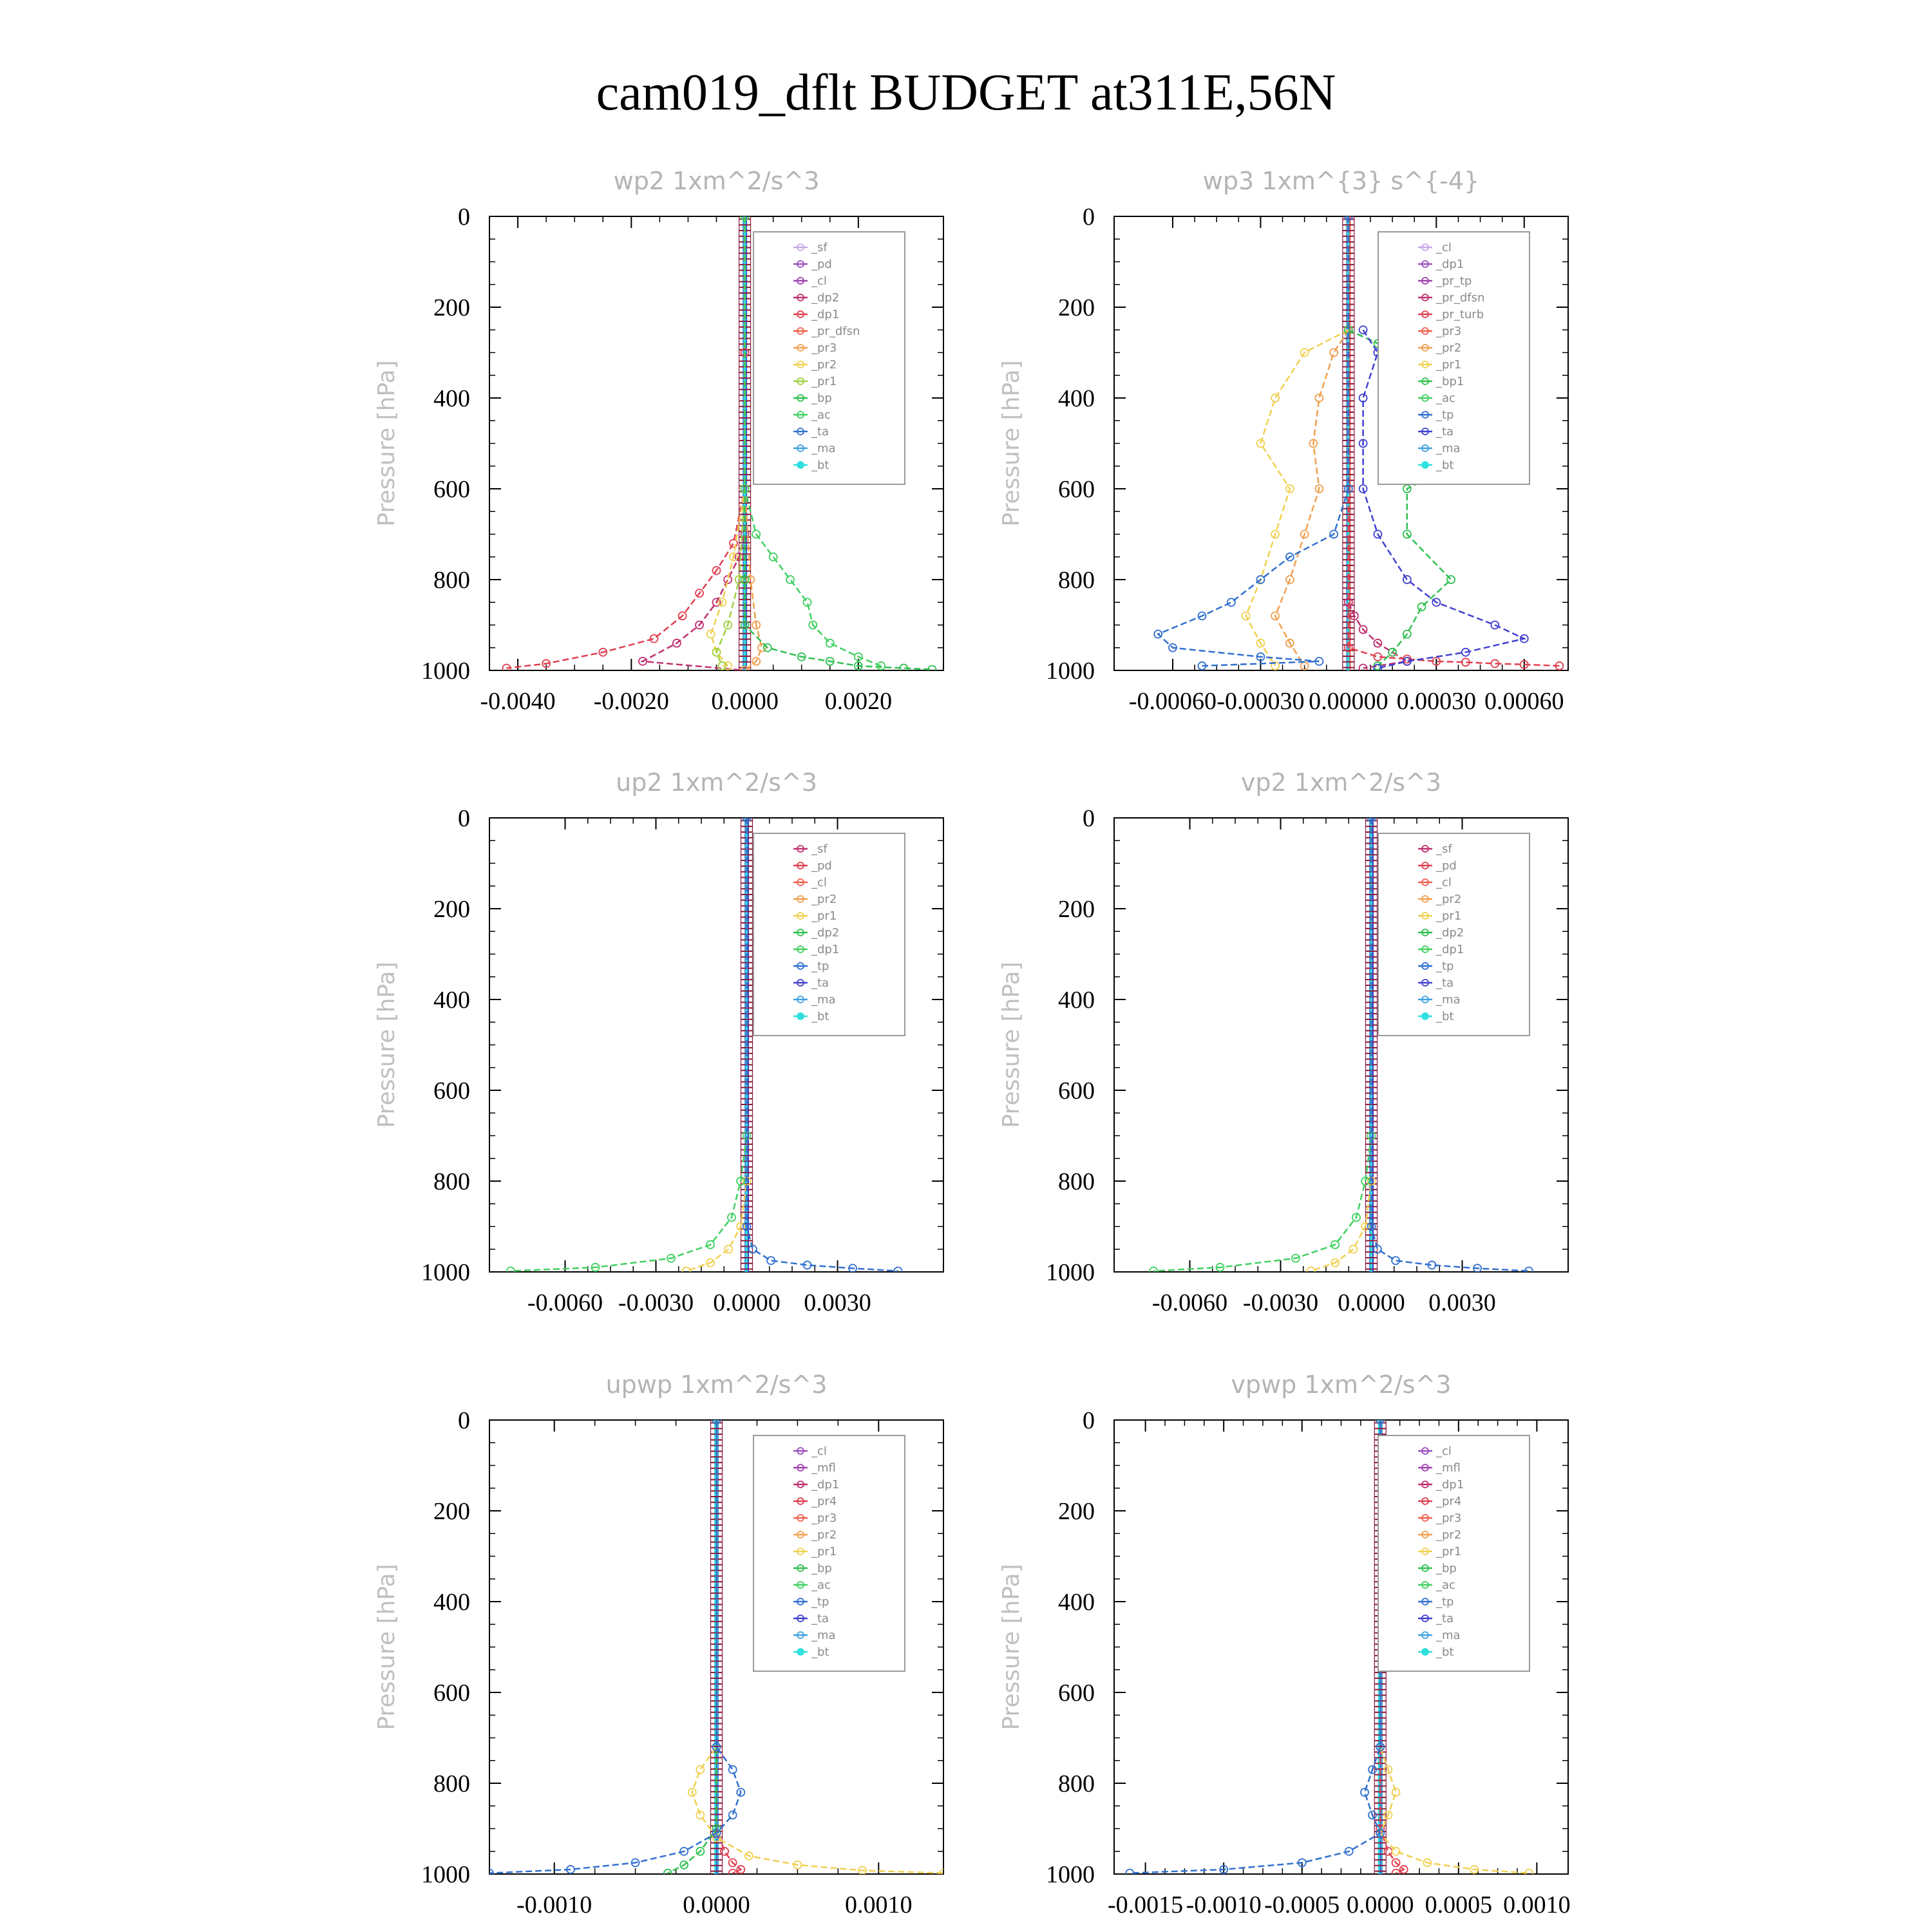 The width and height of the screenshot is (1932, 1932). What do you see at coordinates (829, 935) in the screenshot?
I see `legend` at bounding box center [829, 935].